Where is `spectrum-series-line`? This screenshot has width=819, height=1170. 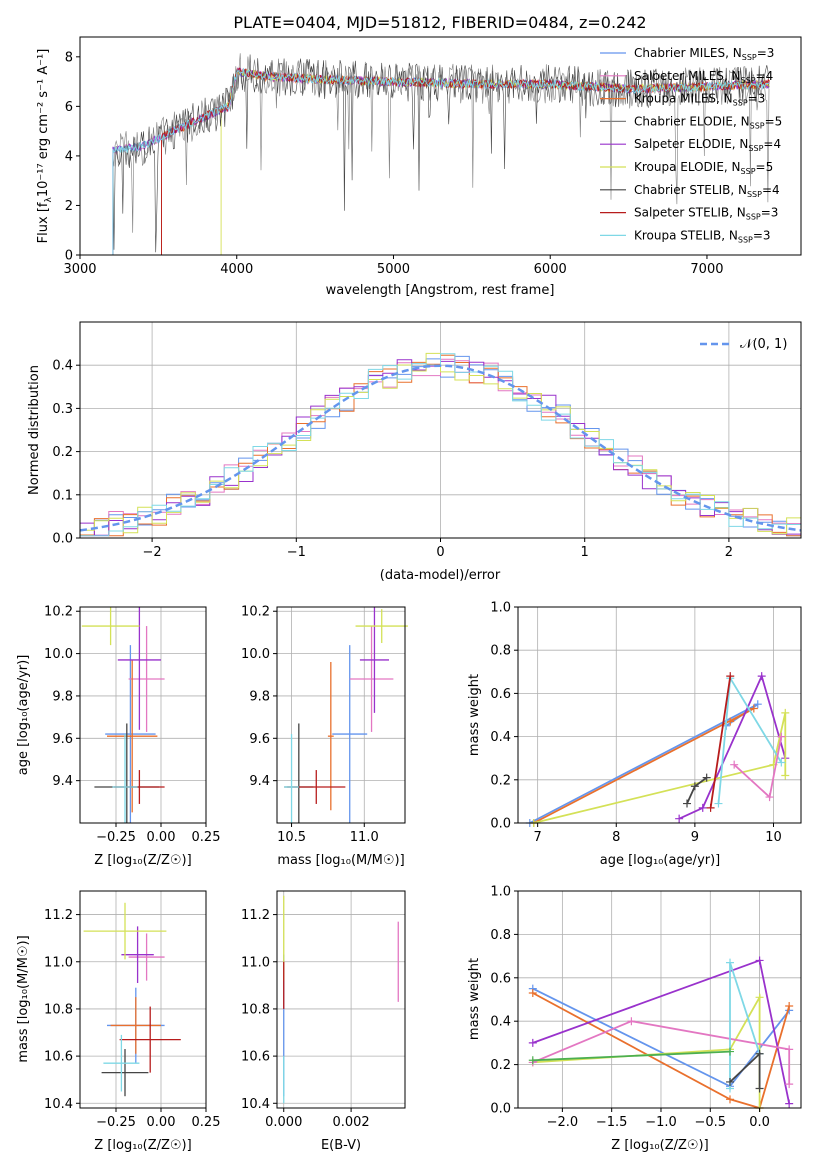 spectrum-series-line is located at coordinates (441, 154).